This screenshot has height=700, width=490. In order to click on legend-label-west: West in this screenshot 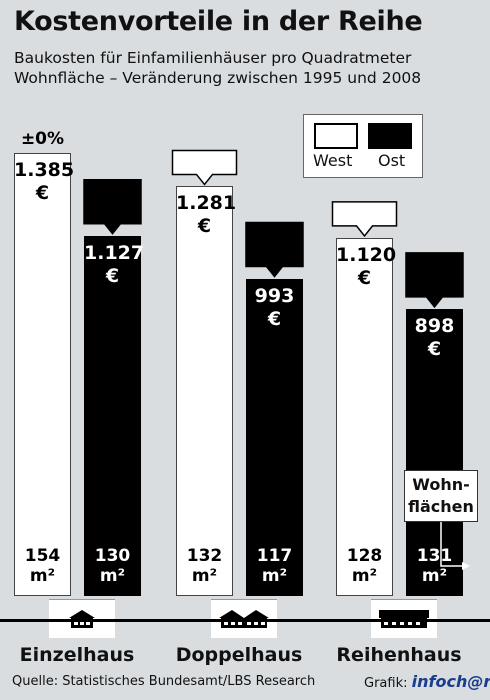, I will do `click(333, 160)`.